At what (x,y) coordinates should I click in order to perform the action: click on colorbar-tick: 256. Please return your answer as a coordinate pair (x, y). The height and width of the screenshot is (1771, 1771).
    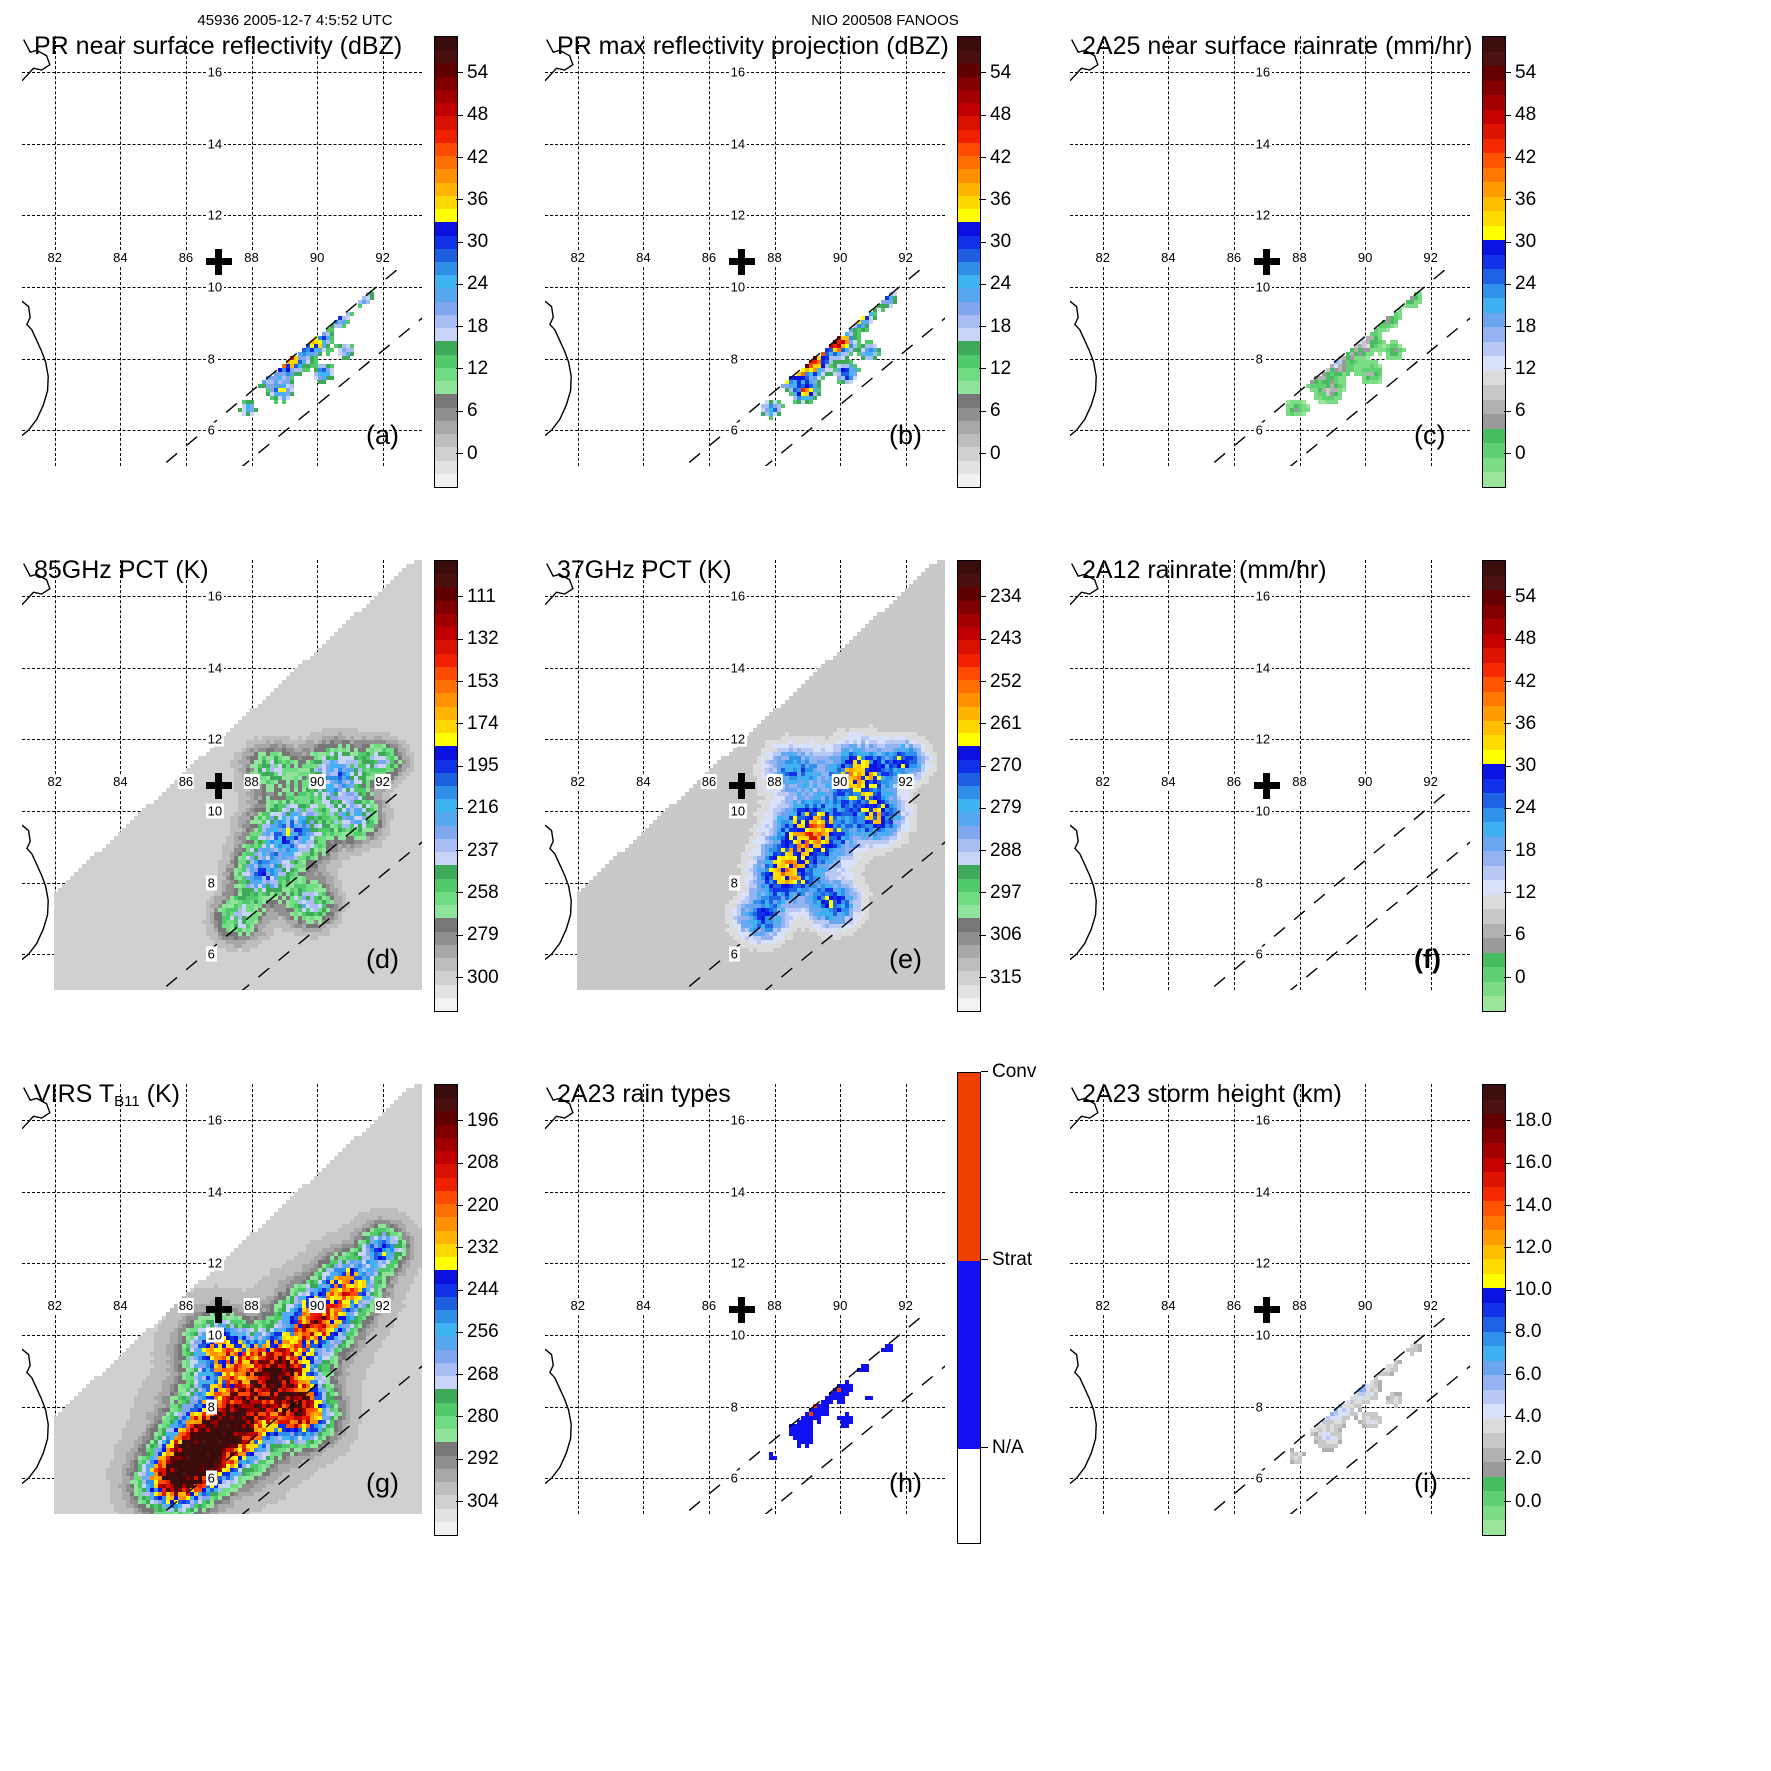
    Looking at the image, I should click on (477, 1332).